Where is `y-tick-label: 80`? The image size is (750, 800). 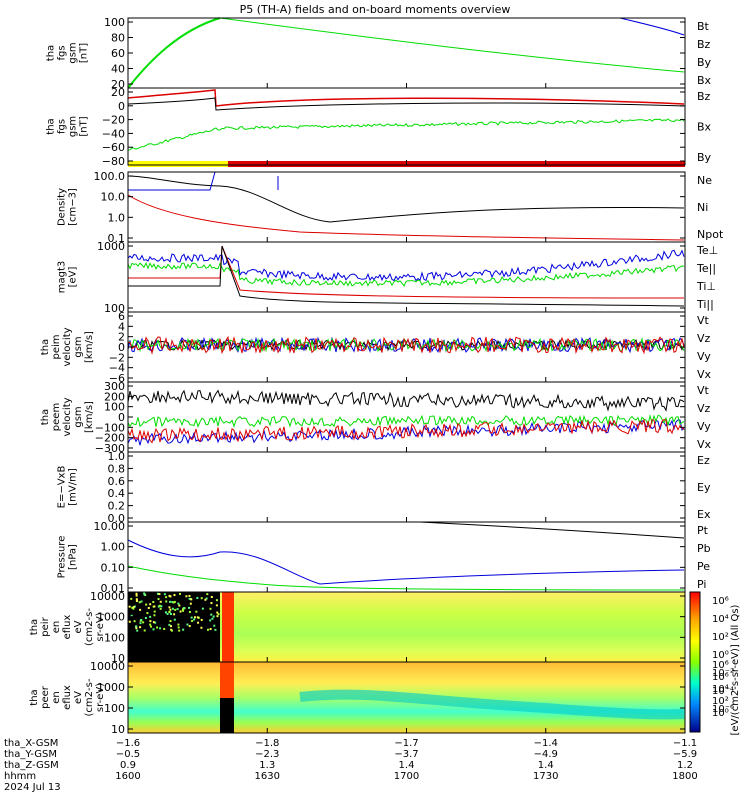
y-tick-label: 80 is located at coordinates (118, 38).